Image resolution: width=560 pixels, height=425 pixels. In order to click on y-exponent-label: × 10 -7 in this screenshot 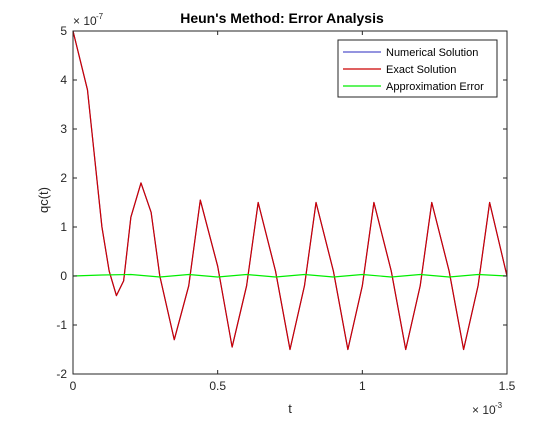, I will do `click(88, 20)`.